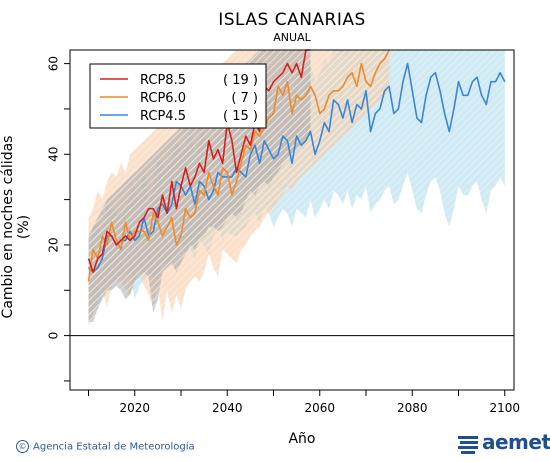 The height and width of the screenshot is (462, 550). What do you see at coordinates (163, 116) in the screenshot?
I see `legend-label-rcp45: RCP4.5` at bounding box center [163, 116].